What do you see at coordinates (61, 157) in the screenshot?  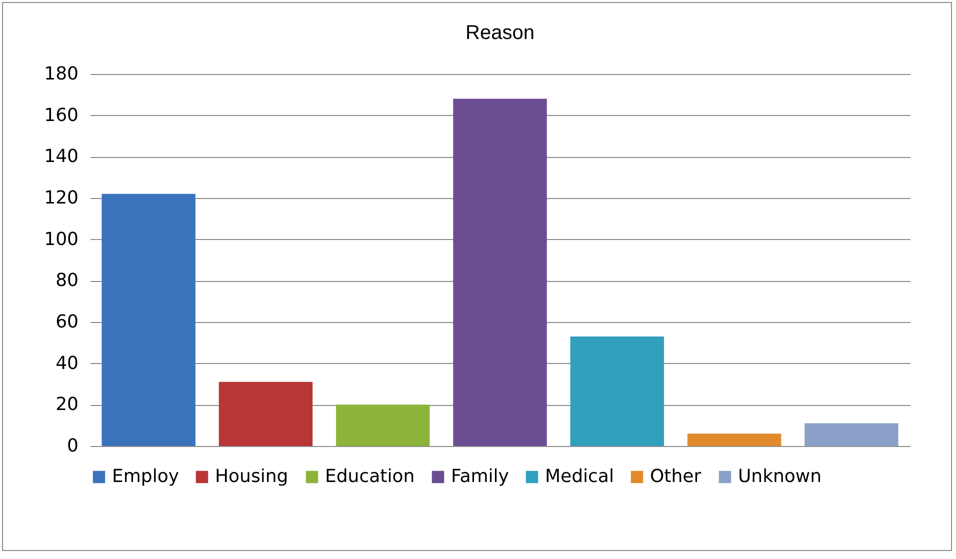 I see `y-tick-label: 140` at bounding box center [61, 157].